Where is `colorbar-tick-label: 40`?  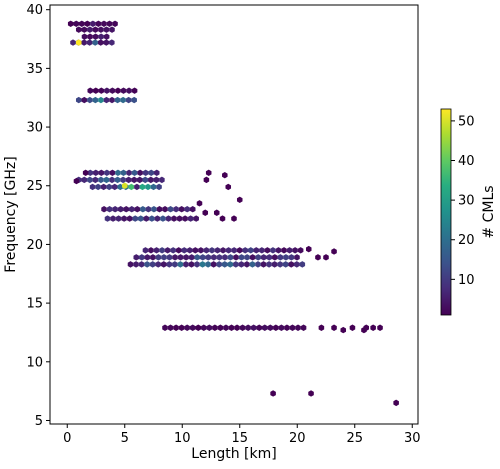 colorbar-tick-label: 40 is located at coordinates (466, 161).